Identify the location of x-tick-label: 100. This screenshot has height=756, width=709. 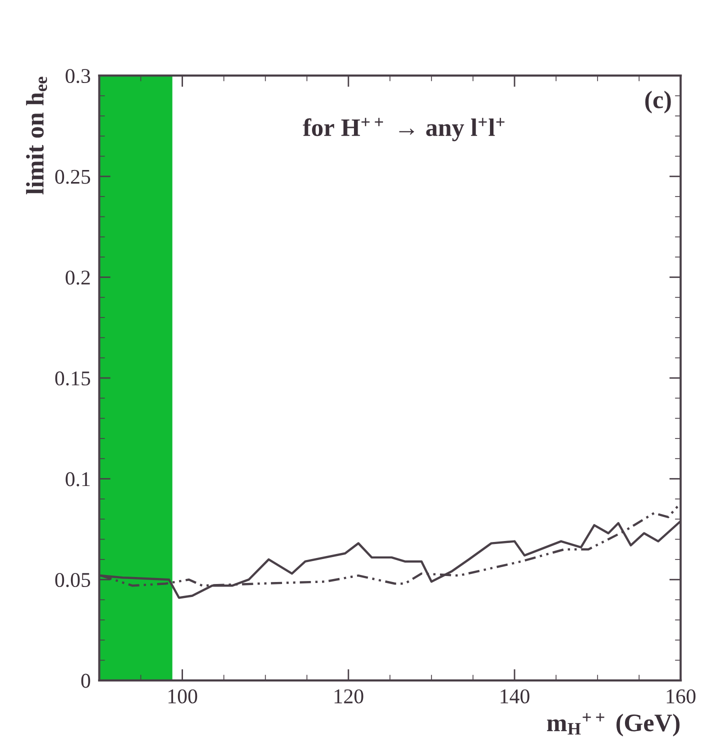
(183, 696).